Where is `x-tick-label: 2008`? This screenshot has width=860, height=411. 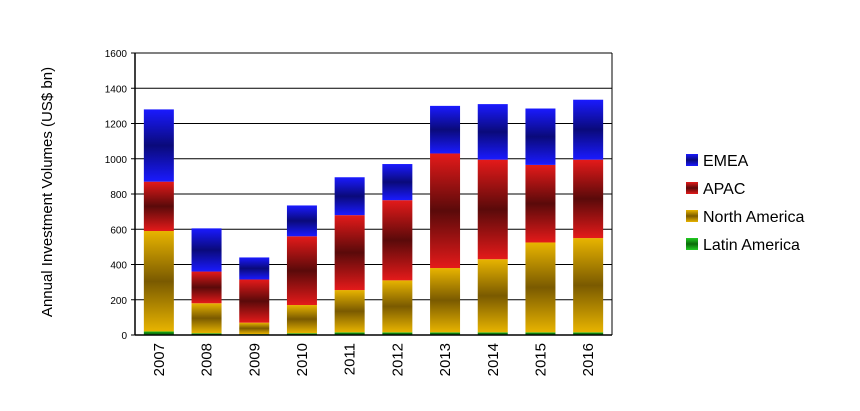 x-tick-label: 2008 is located at coordinates (207, 359).